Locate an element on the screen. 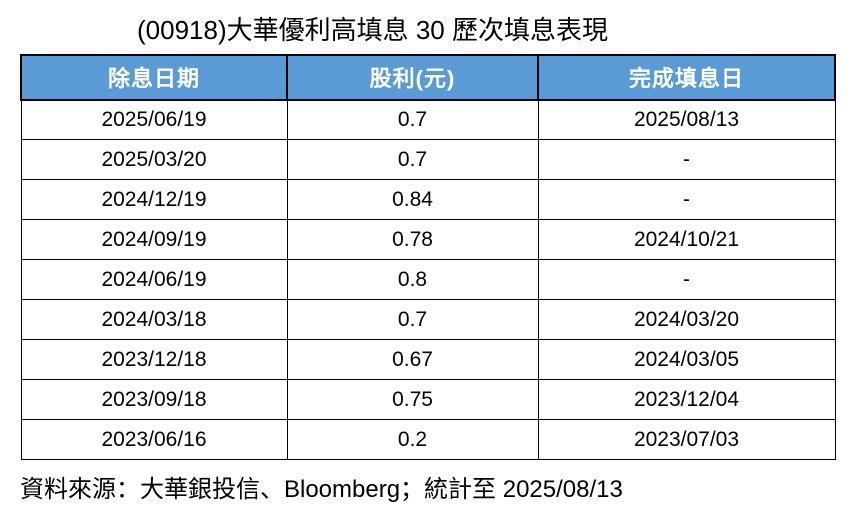 The height and width of the screenshot is (527, 852). cell-ex-dividend-date: 2023/12/18 is located at coordinates (154, 360).